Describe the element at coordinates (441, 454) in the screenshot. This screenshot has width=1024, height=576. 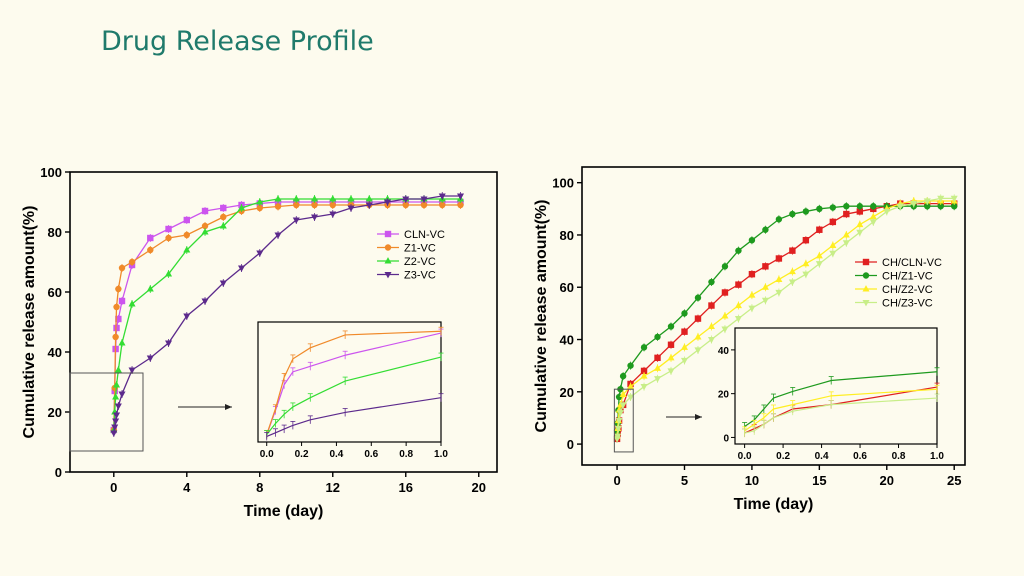
I see `left-inset-x-tick-label: 1.0` at that location.